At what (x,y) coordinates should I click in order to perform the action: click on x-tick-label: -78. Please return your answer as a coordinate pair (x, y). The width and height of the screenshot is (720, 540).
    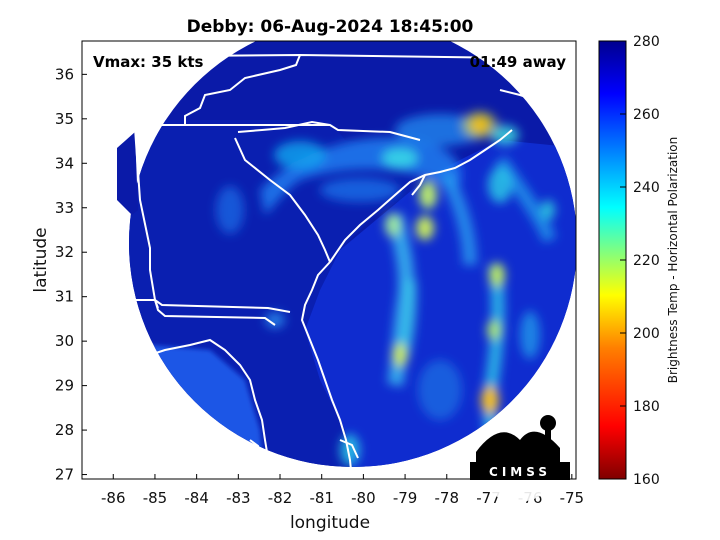
    Looking at the image, I should click on (447, 498).